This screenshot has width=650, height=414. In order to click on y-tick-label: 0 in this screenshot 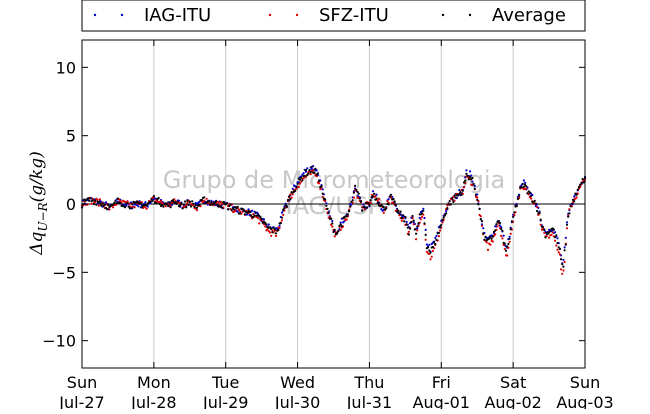, I will do `click(71, 204)`.